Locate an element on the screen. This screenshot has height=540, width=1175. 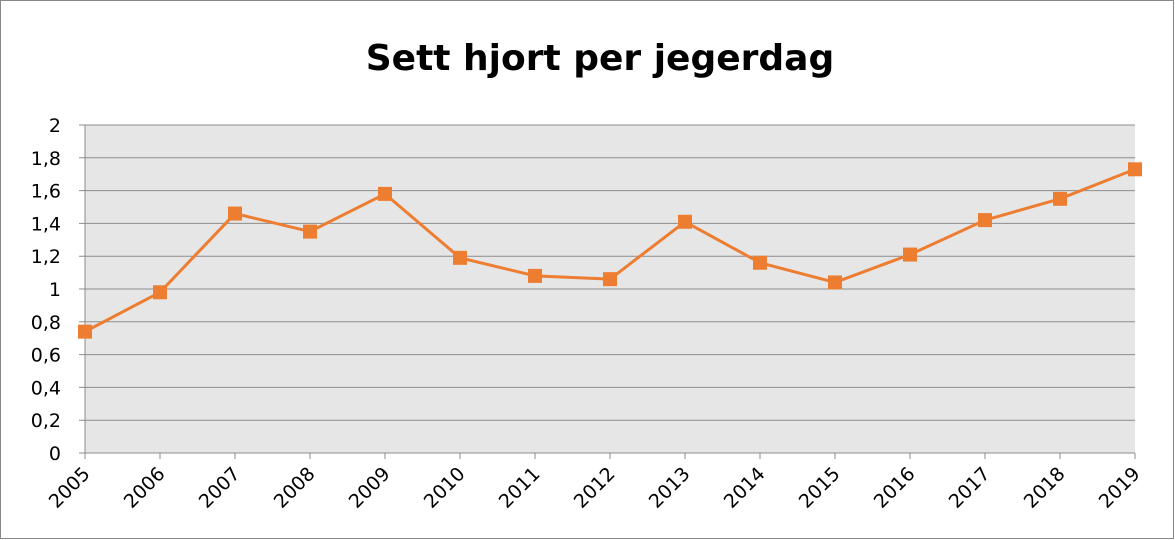
y-tick-label: 0,8 is located at coordinates (46, 323).